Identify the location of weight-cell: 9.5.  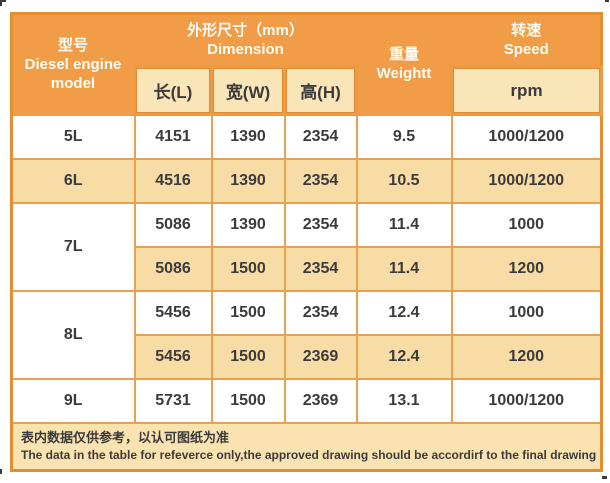
(404, 136).